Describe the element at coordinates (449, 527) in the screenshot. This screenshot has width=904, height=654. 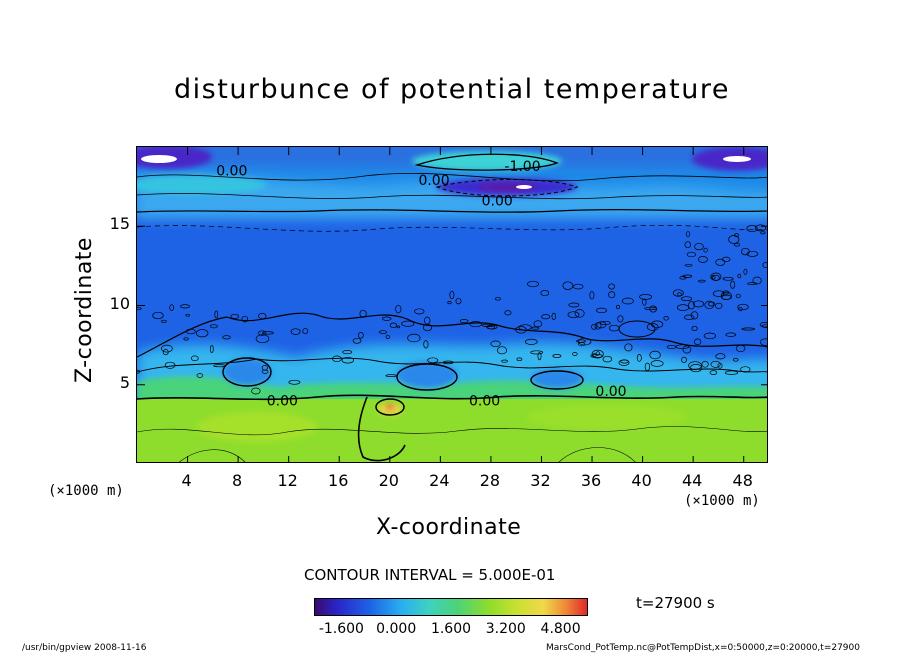
I see `x-axis-label: X-coordinate` at that location.